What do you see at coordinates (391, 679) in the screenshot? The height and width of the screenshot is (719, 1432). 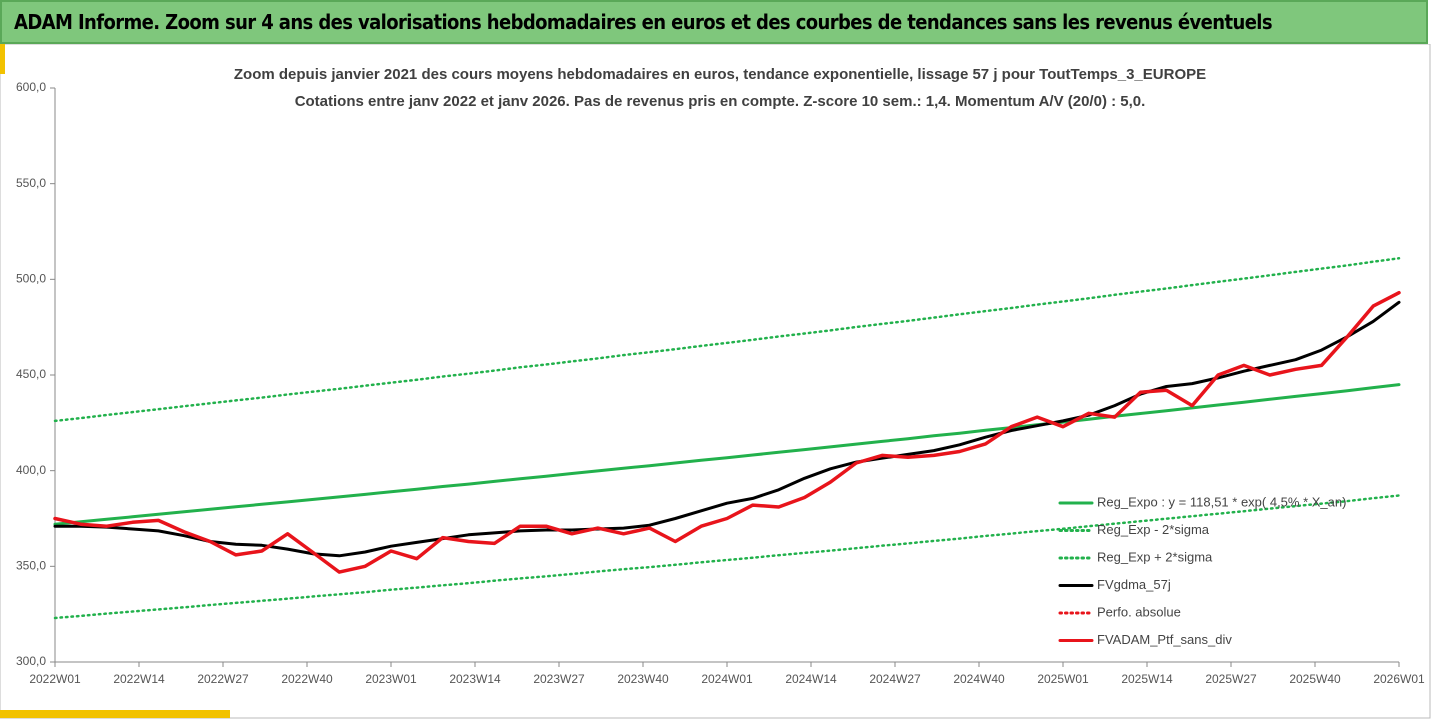 I see `x-tick-label: 2023W01` at bounding box center [391, 679].